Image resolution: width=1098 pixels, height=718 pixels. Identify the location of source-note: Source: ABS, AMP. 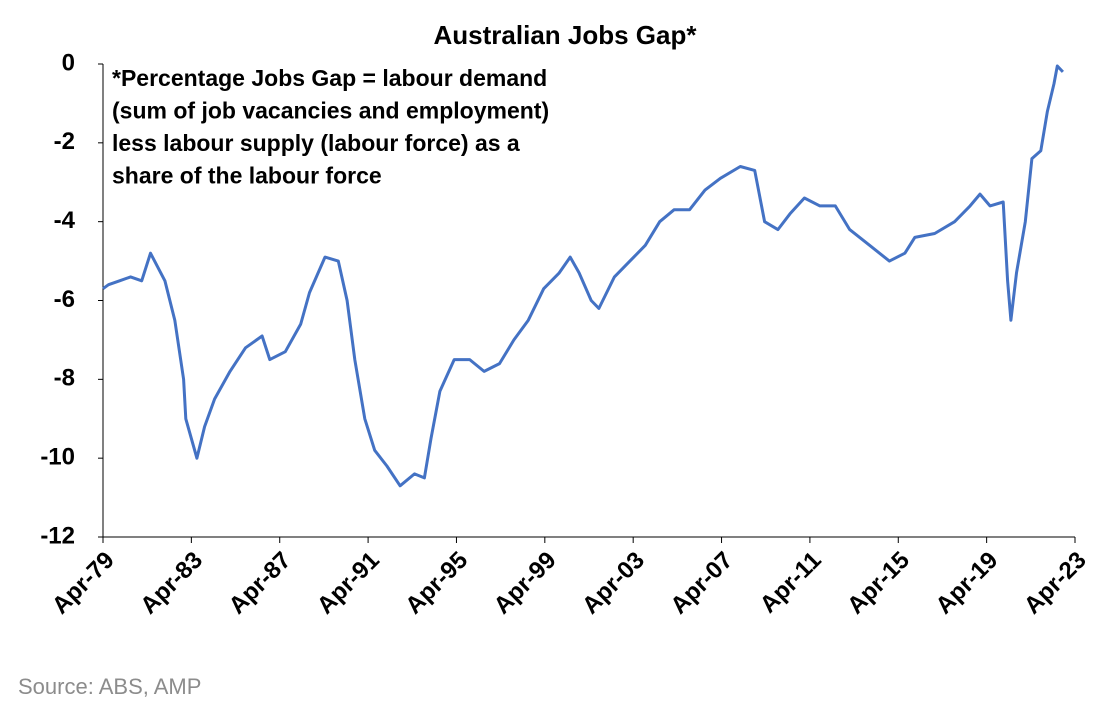
(109, 686).